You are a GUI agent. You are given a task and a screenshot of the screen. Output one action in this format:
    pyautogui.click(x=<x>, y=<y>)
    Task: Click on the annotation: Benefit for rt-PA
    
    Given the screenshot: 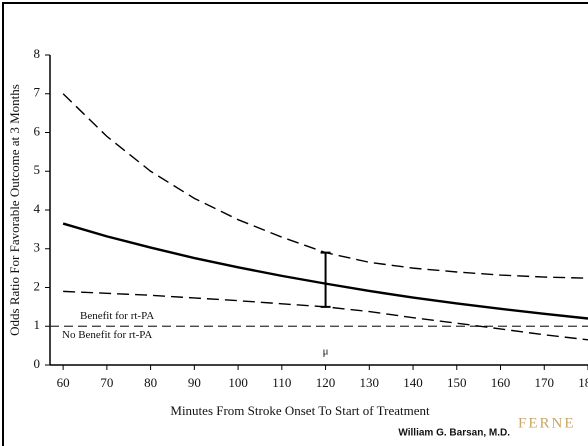 What is the action you would take?
    pyautogui.click(x=117, y=316)
    